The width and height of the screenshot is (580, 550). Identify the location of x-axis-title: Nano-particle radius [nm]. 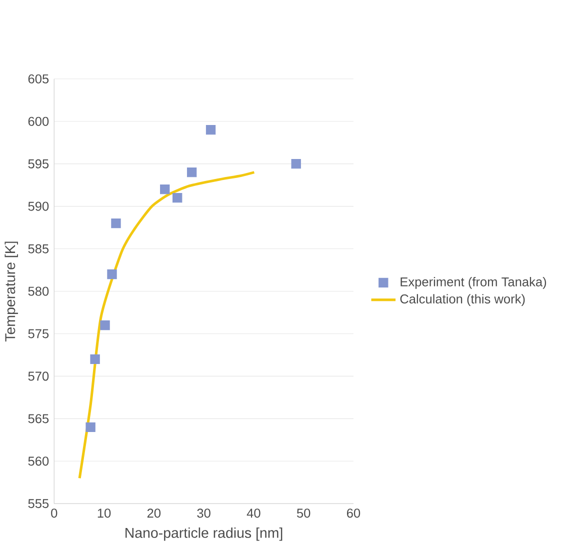
(204, 534).